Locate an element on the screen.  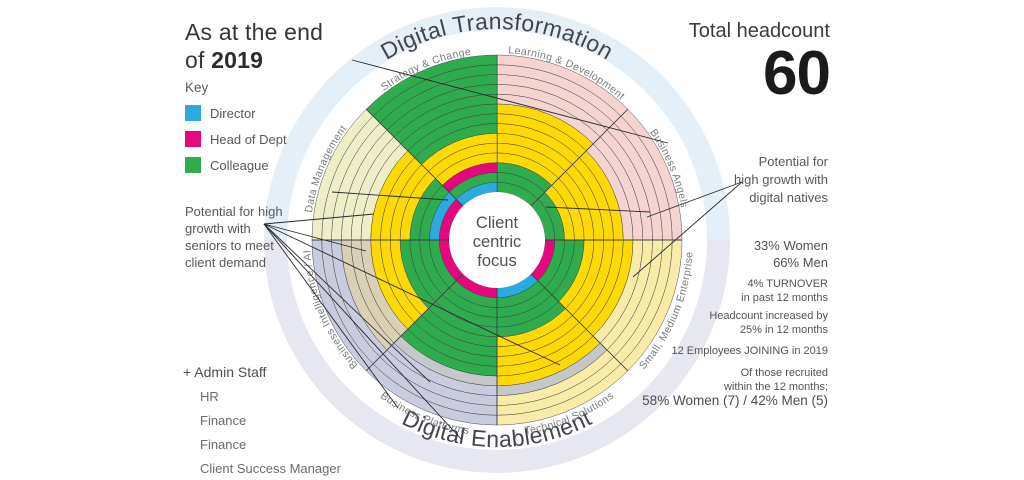
stat-recruited-intro: Of those recruited within the 12 months; is located at coordinates (776, 380).